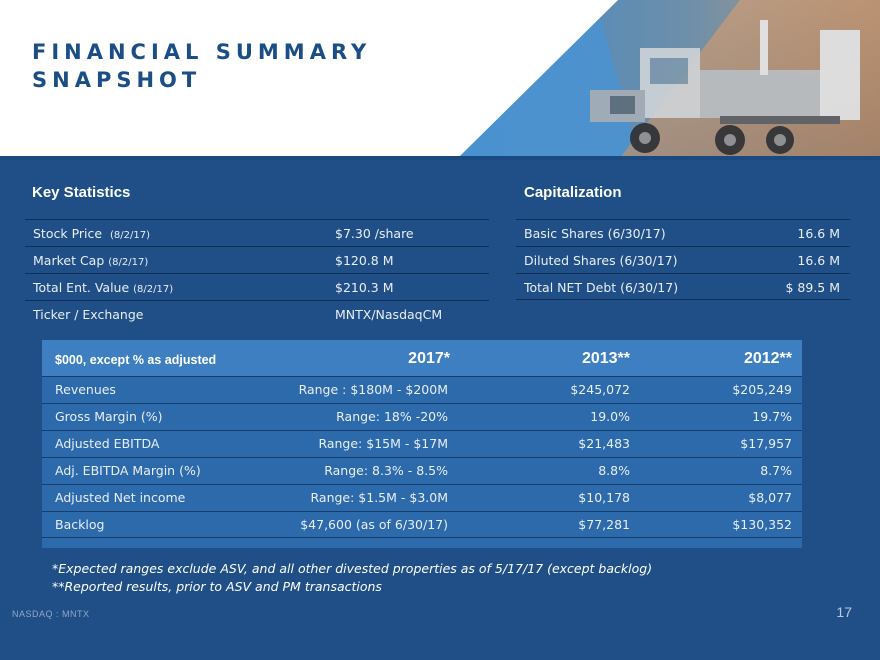 This screenshot has width=880, height=660. Describe the element at coordinates (386, 470) in the screenshot. I see `table-cell: Range: 8.3% - 8.5%` at that location.